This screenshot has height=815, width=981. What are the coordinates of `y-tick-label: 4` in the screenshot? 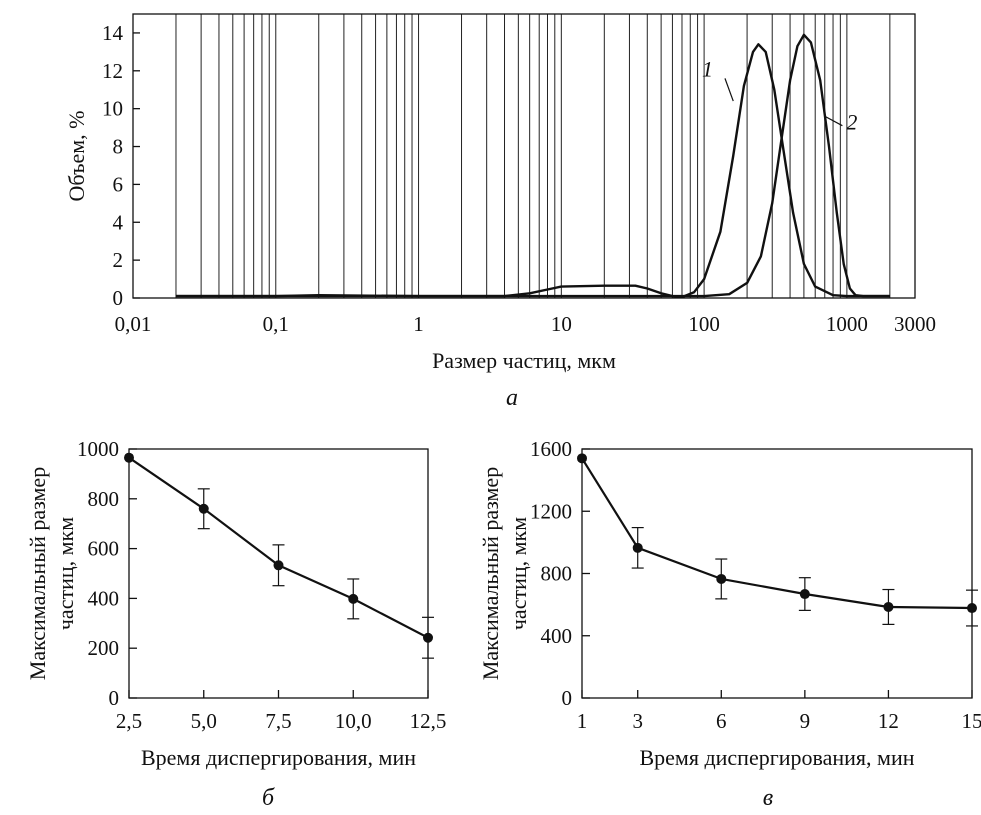 It's located at (118, 222).